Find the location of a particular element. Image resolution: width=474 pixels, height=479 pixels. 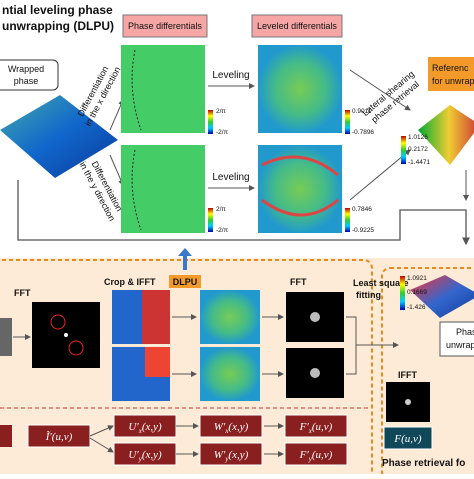

colorbar-label: -0.9225 is located at coordinates (363, 230).